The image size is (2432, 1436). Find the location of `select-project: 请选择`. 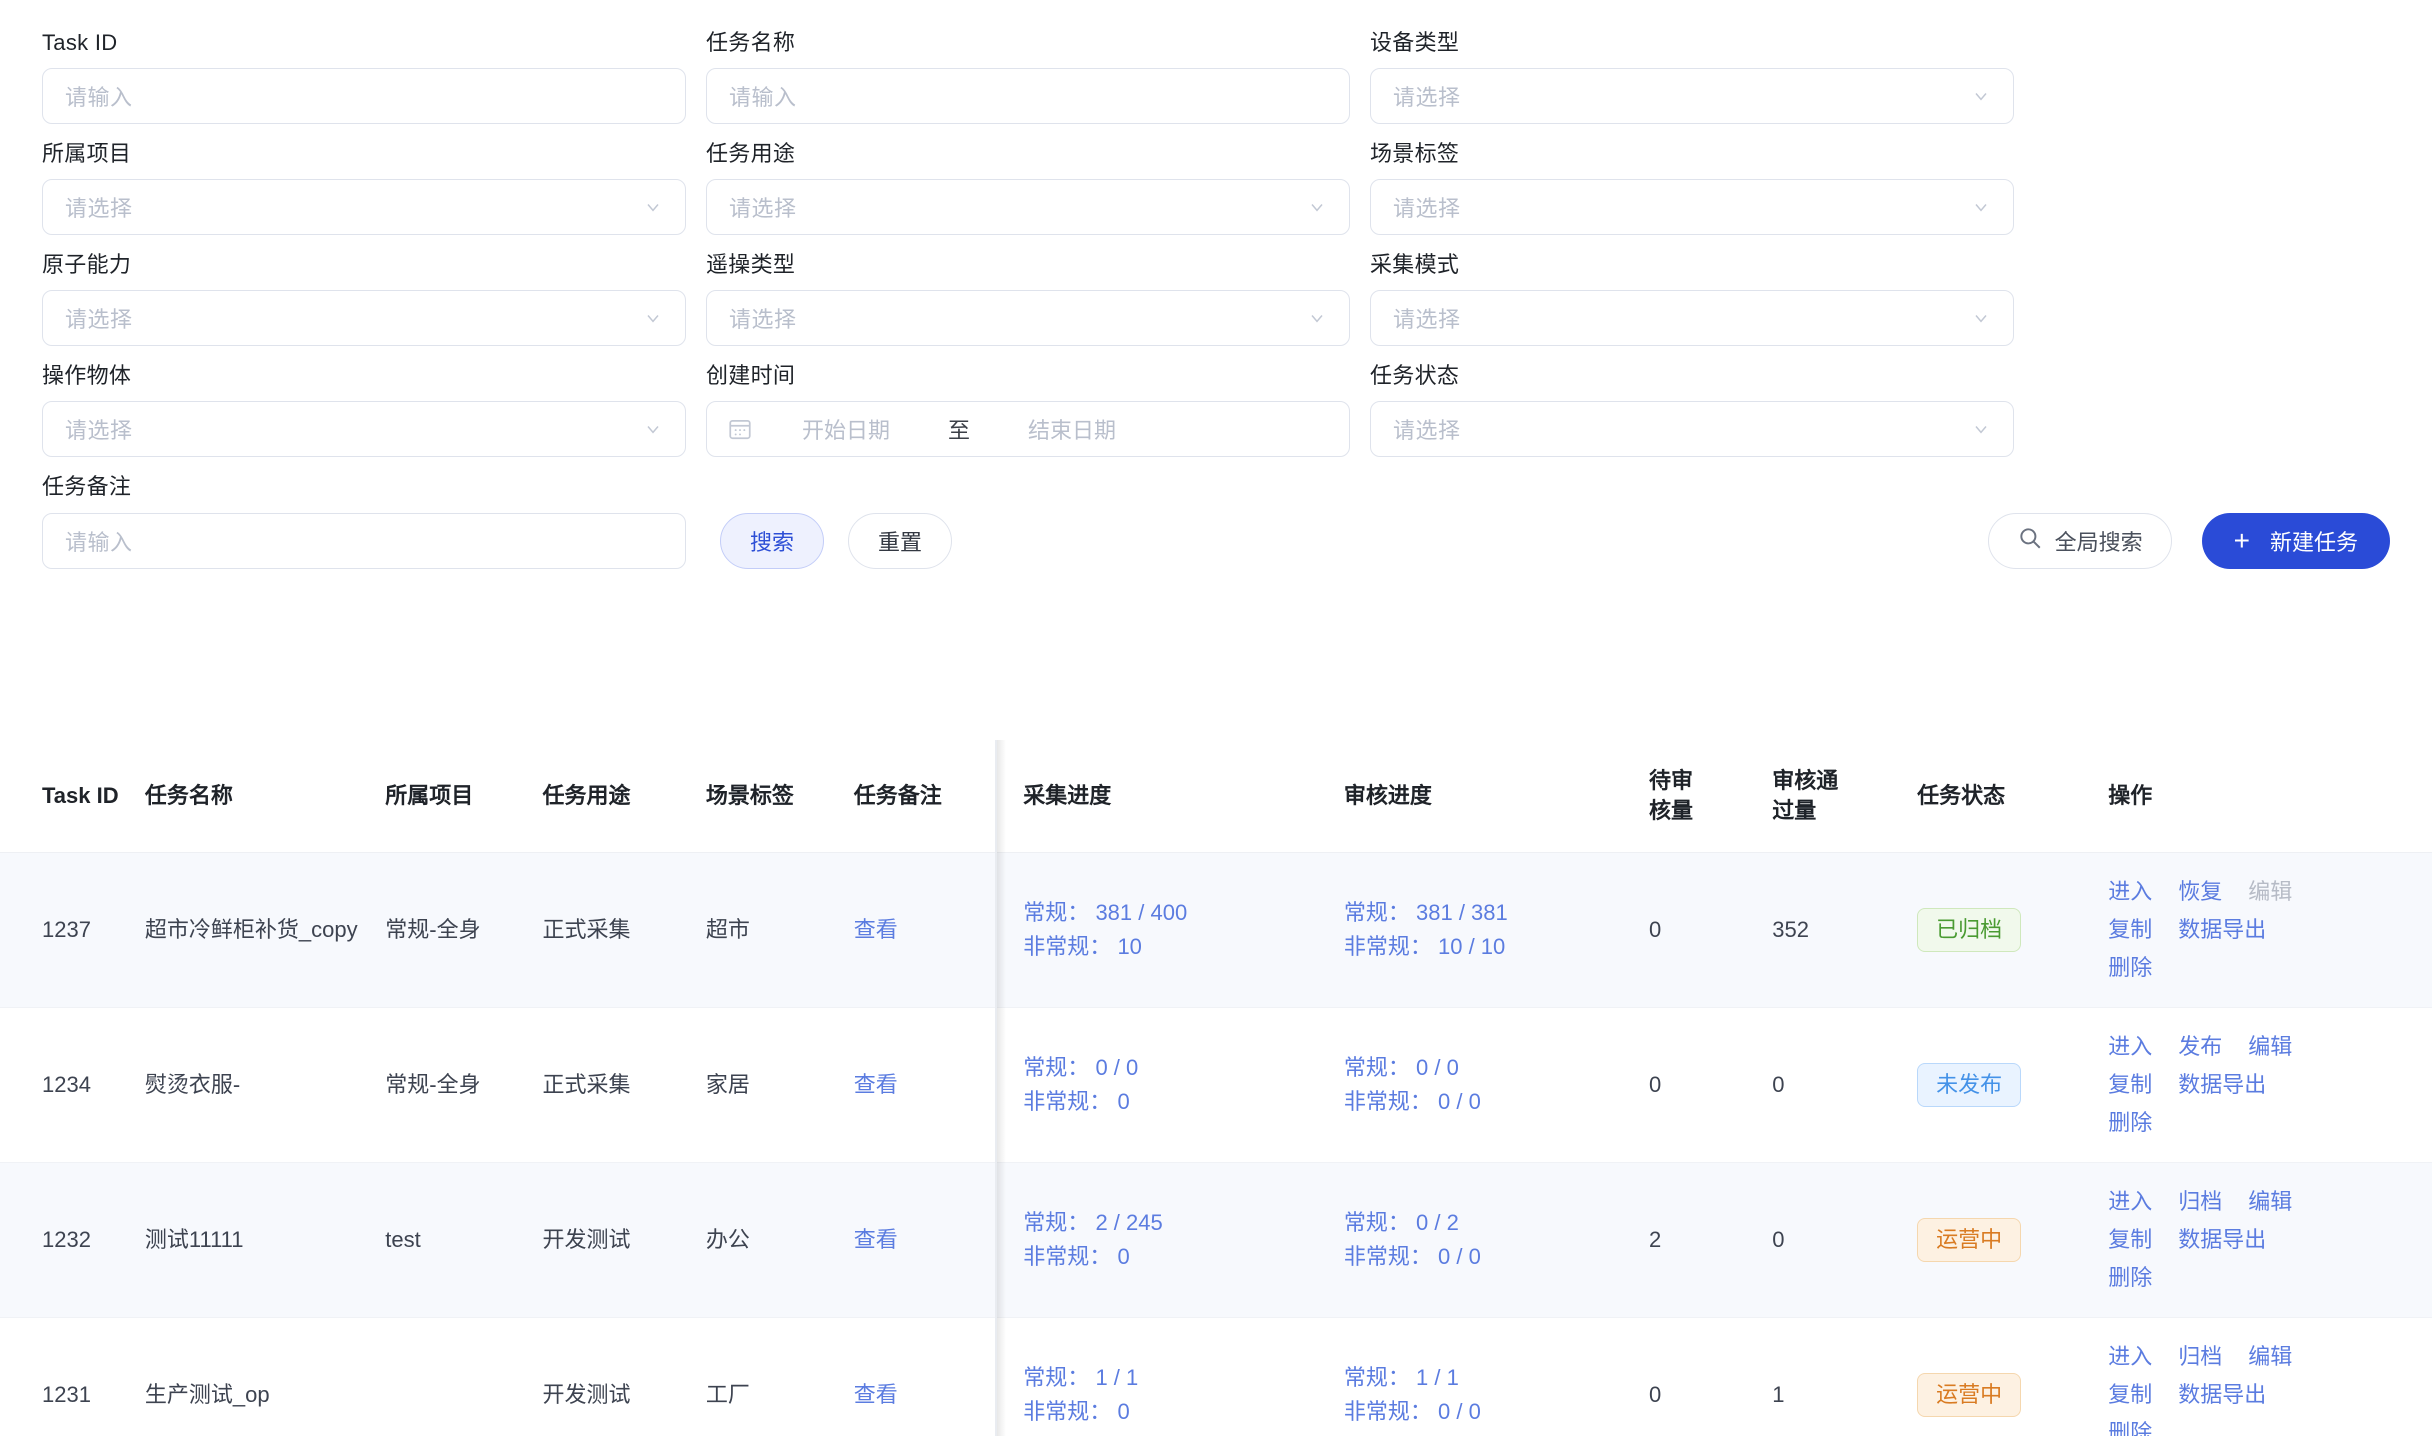

select-project: 请选择 is located at coordinates (364, 207).